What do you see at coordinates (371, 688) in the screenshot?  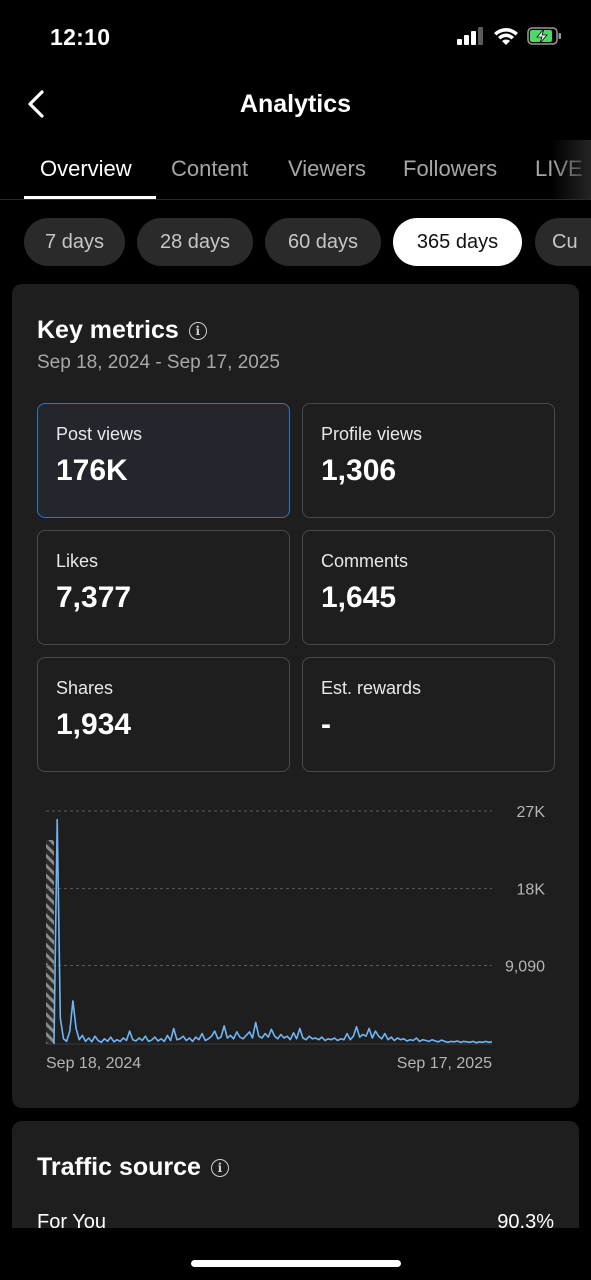 I see `metric-label: Est. rewards` at bounding box center [371, 688].